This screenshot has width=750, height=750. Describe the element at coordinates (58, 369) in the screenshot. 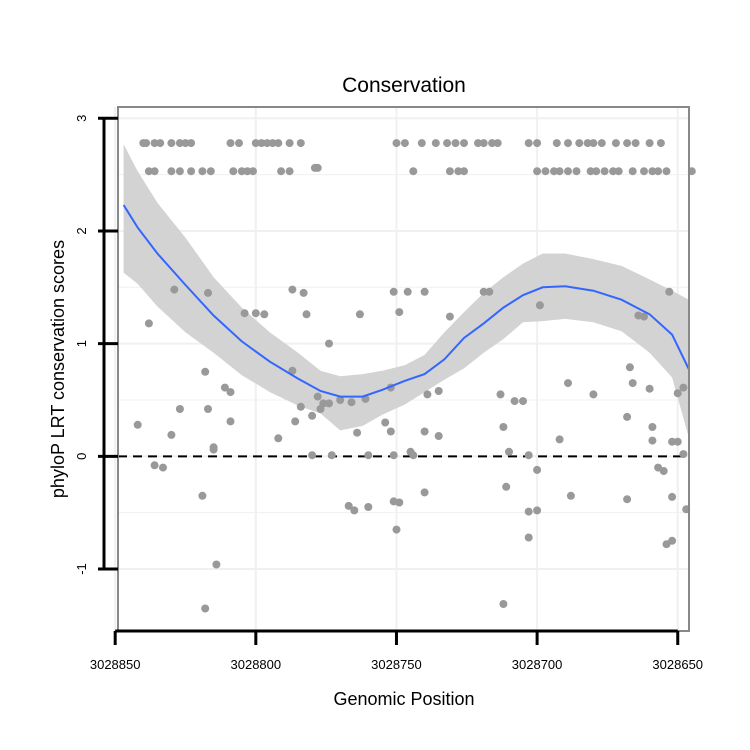

I see `y-axis-label: phyloP LRT conservation scores` at that location.